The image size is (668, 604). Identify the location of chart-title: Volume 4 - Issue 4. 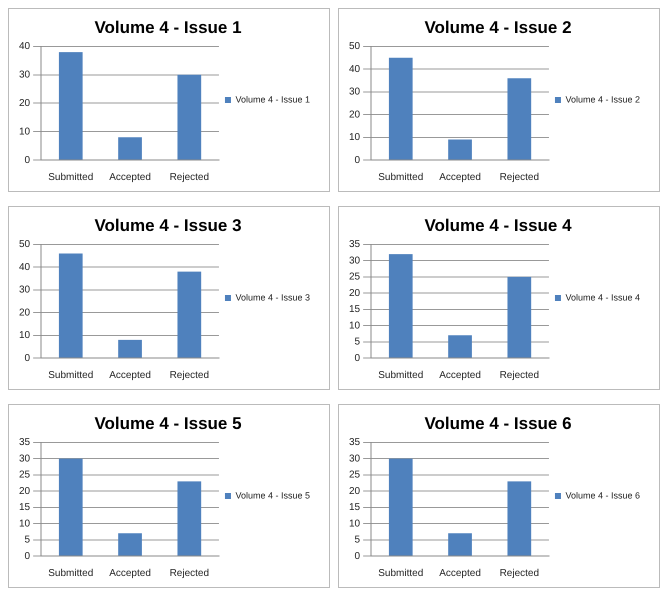
(498, 225).